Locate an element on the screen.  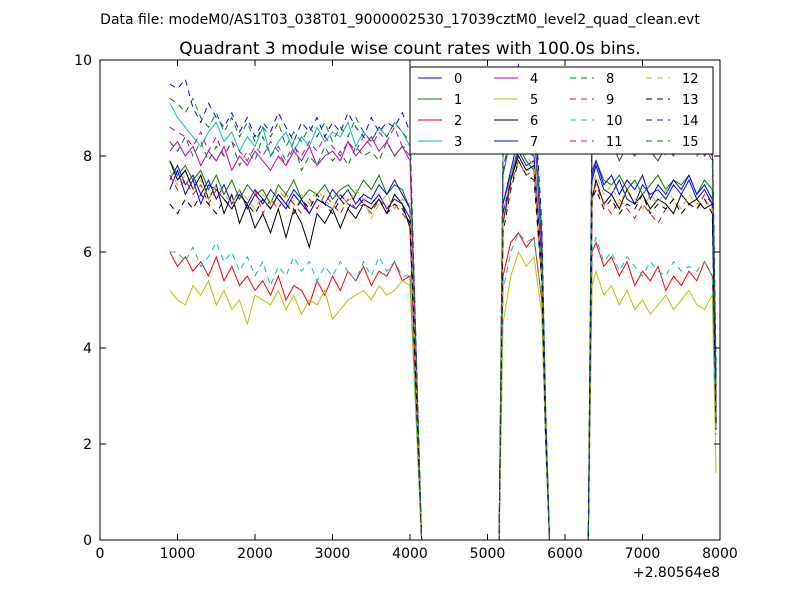
legend-label-11: 11 is located at coordinates (614, 142).